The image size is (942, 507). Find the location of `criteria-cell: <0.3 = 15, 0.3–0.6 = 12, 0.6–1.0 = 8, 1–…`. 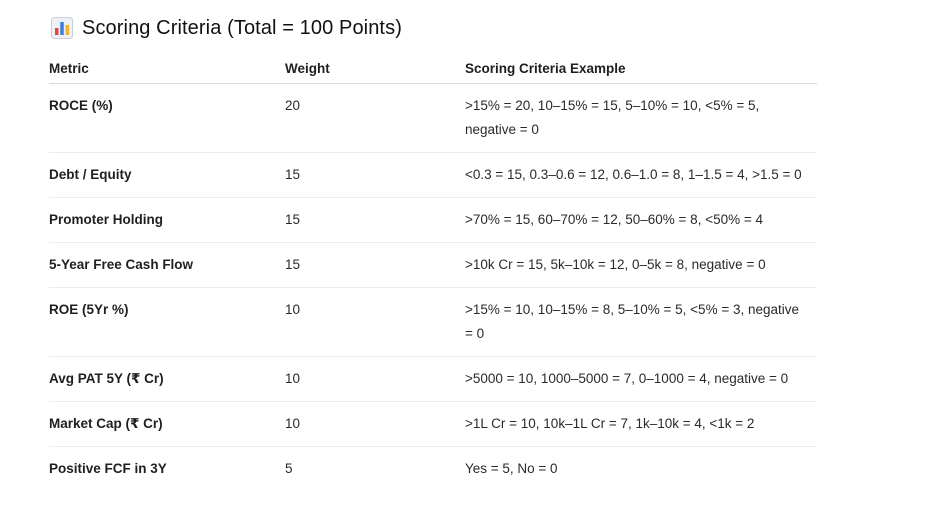

criteria-cell: <0.3 = 15, 0.3–0.6 = 12, 0.6–1.0 = 8, 1–… is located at coordinates (641, 175).